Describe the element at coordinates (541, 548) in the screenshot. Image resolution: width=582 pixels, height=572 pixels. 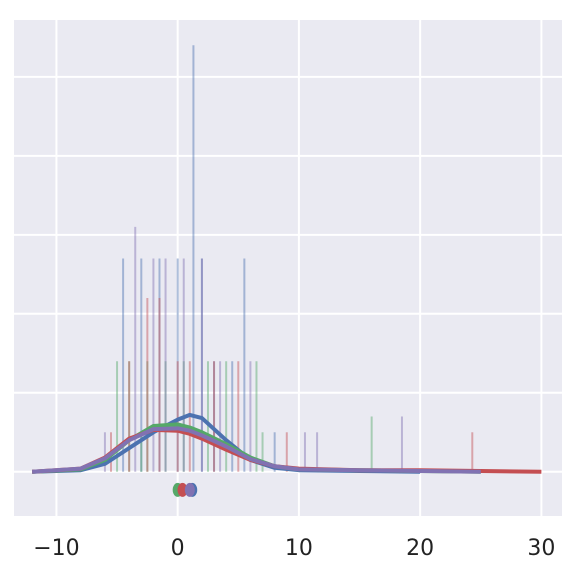
I see `x-tick-label: 30` at that location.